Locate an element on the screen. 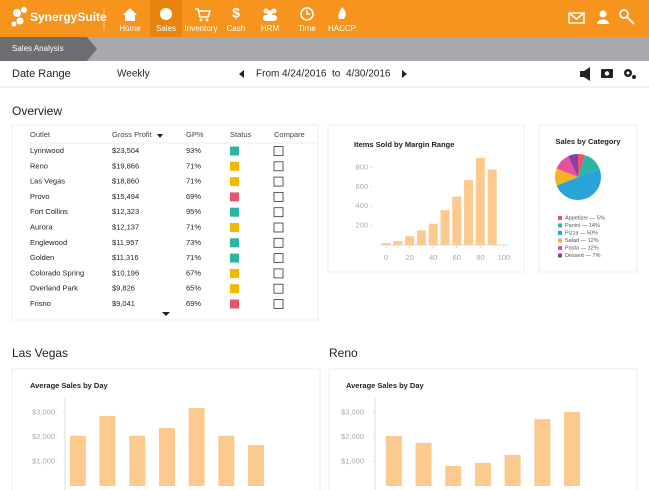  cell: Las Vegas is located at coordinates (47, 181).